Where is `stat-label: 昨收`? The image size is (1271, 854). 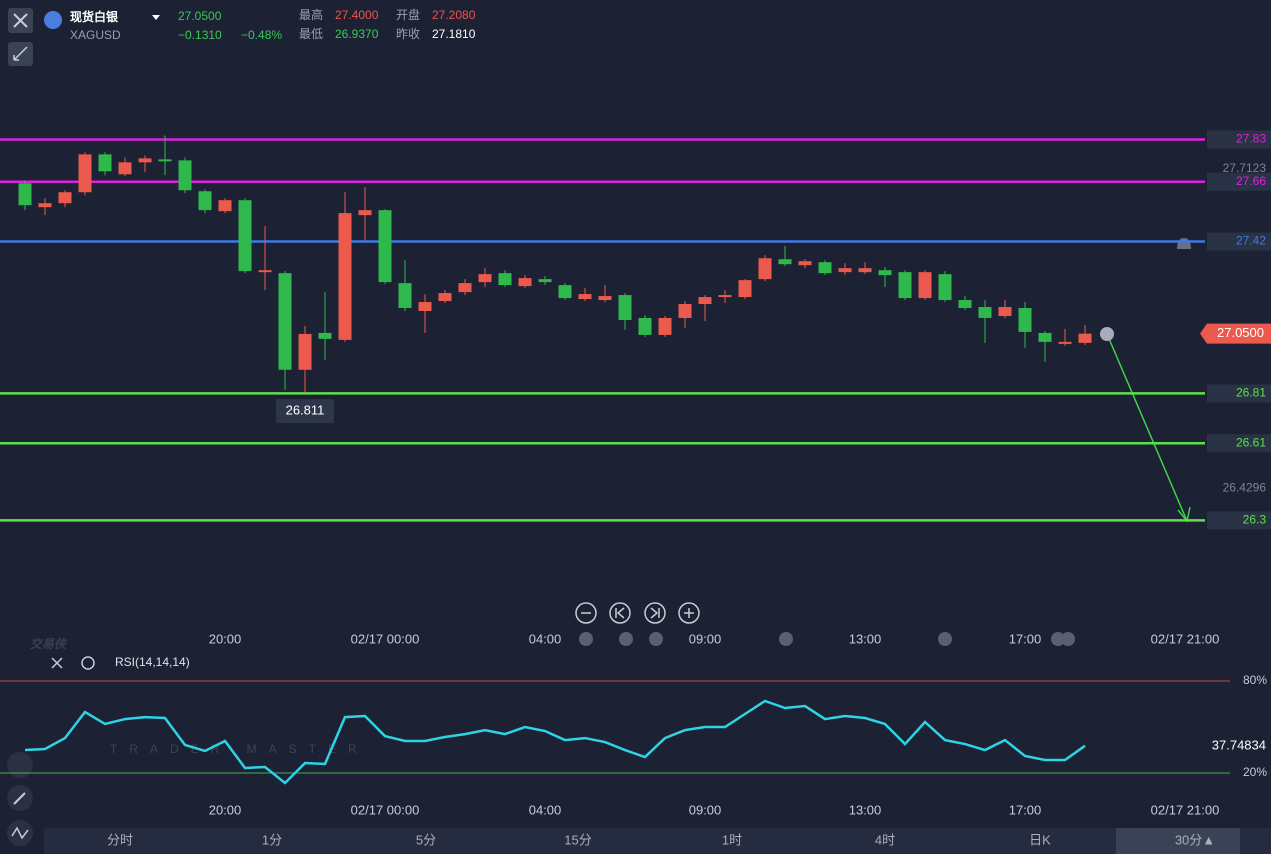 stat-label: 昨收 is located at coordinates (408, 34).